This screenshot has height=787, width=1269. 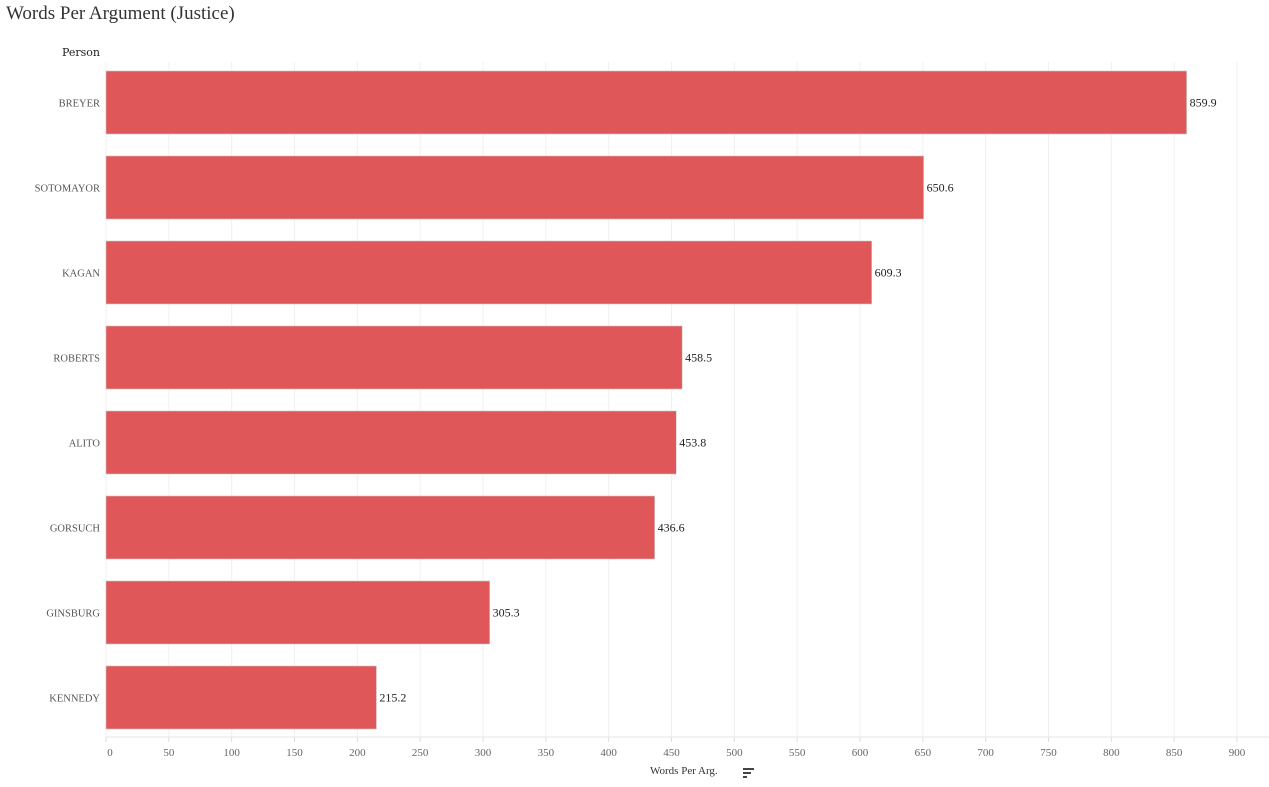 I want to click on x-tick-label: 0, so click(x=110, y=753).